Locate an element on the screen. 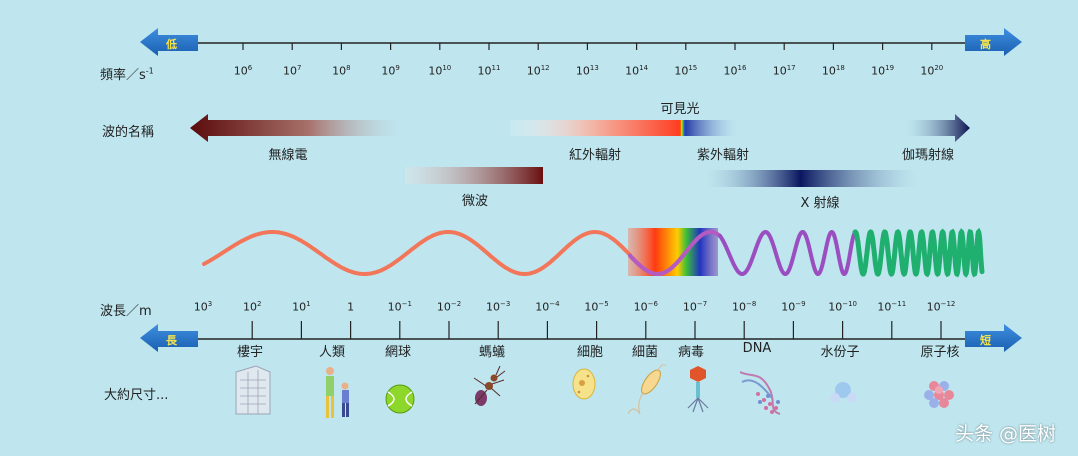 The height and width of the screenshot is (456, 1078). watermark: 头条 @医树 is located at coordinates (1005, 434).